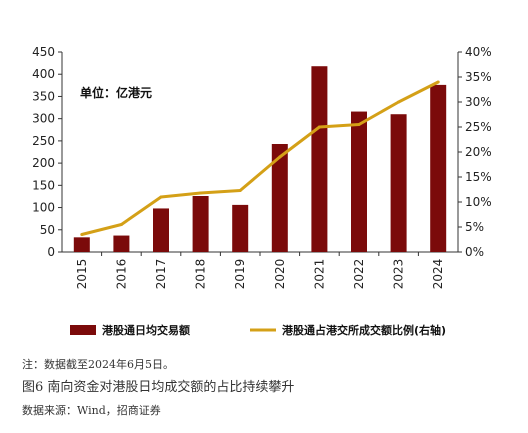  What do you see at coordinates (478, 202) in the screenshot?
I see `right-tick-label: 10%` at bounding box center [478, 202].